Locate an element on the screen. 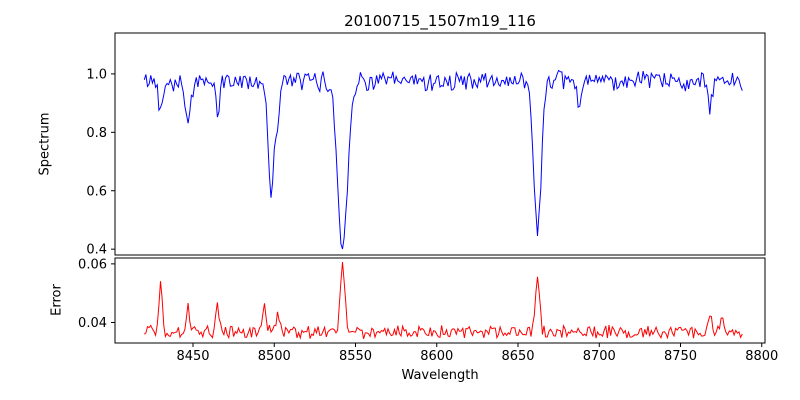  x-tick-label: 8650 is located at coordinates (517, 356).